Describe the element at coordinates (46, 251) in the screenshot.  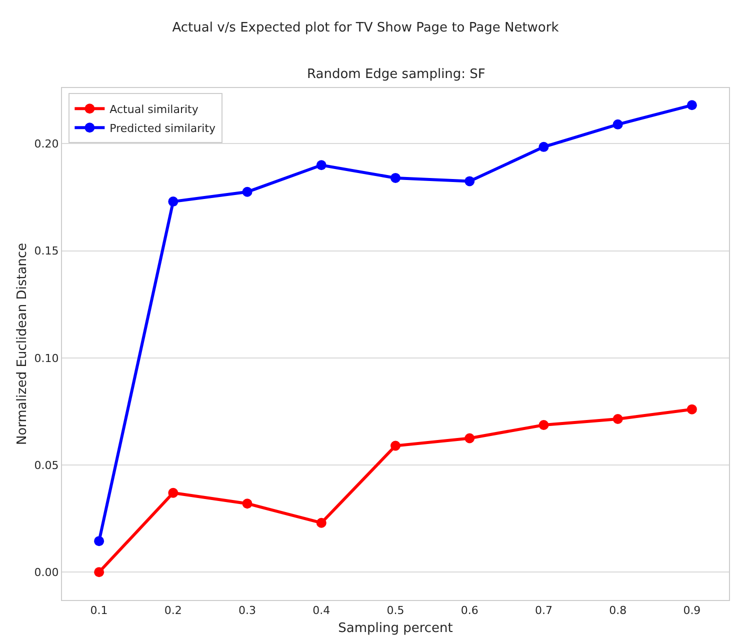
I see `y-tick-label: 0.15` at that location.